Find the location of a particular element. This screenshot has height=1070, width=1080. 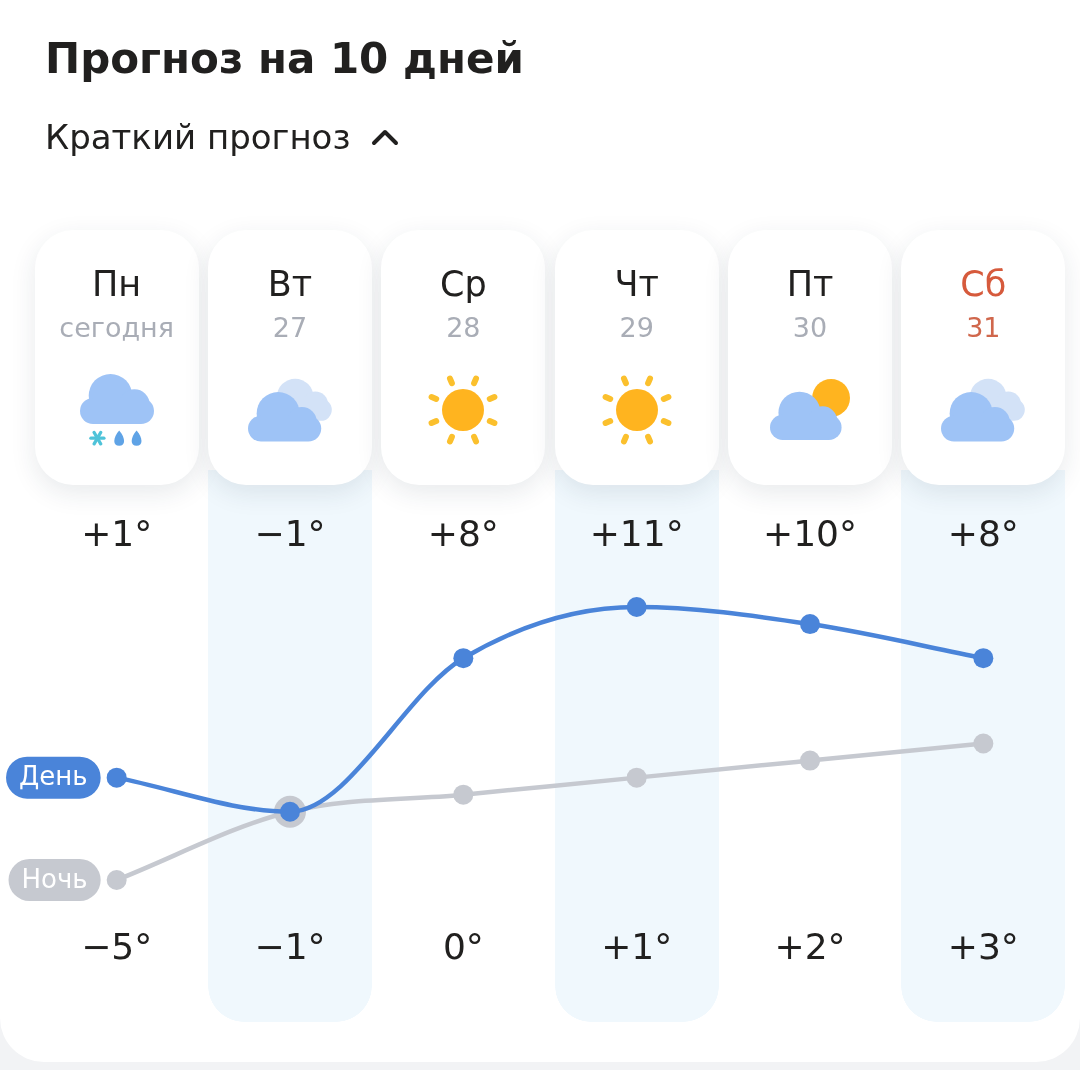

x-tick-label: Сб 31 is located at coordinates (983, 304).